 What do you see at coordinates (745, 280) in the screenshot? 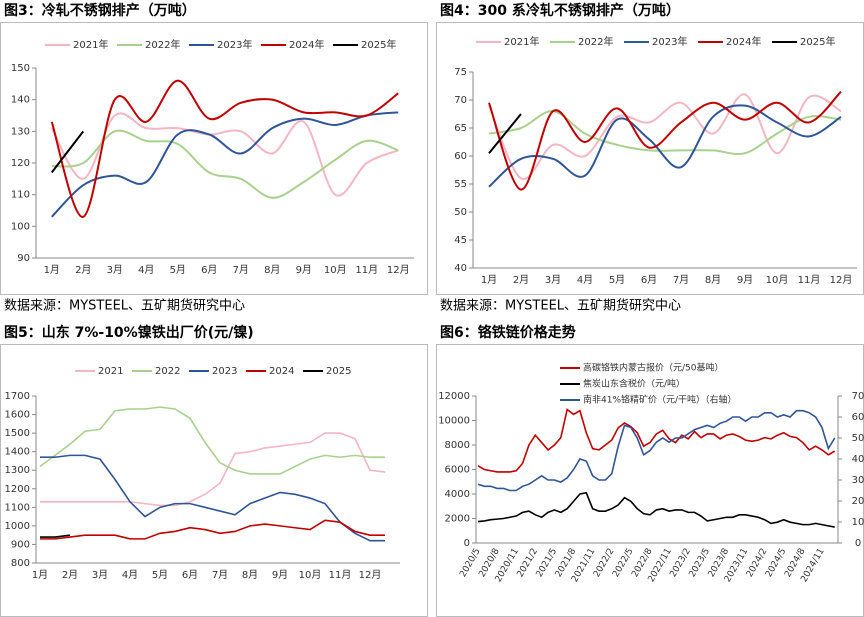
I see `x-tick-label: 9月` at bounding box center [745, 280].